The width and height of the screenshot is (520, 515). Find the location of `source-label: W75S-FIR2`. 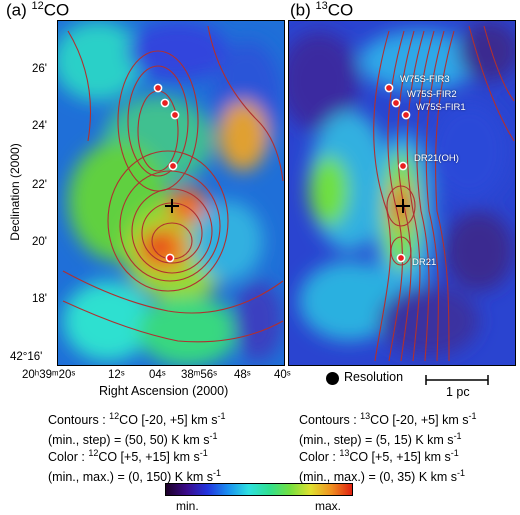

source-label: W75S-FIR2 is located at coordinates (432, 94).